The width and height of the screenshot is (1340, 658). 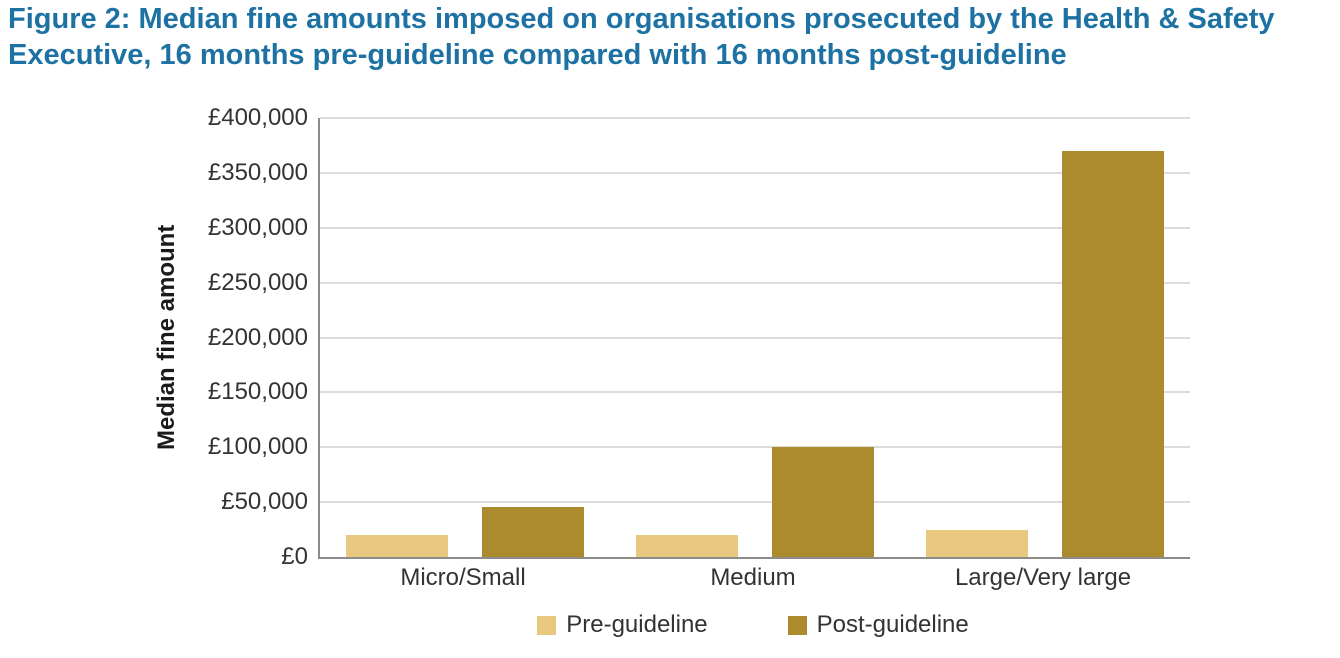 I want to click on bar-post-guideline-large-very-large, so click(x=1113, y=353).